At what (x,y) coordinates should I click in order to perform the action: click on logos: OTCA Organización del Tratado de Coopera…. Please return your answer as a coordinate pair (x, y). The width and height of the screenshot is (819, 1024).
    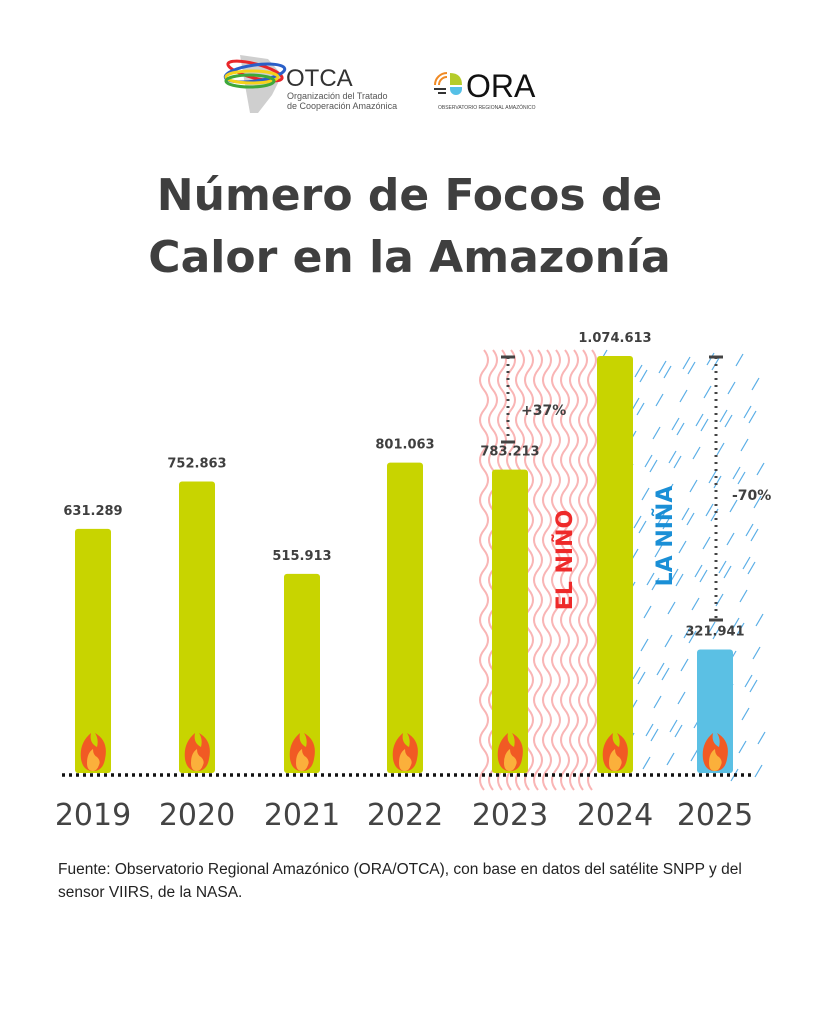
    Looking at the image, I should click on (409, 85).